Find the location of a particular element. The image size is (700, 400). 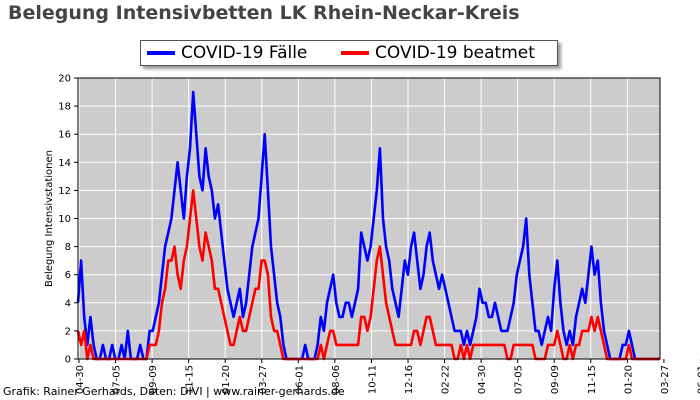

x-tick-label-5: 03-27 is located at coordinates (263, 379).